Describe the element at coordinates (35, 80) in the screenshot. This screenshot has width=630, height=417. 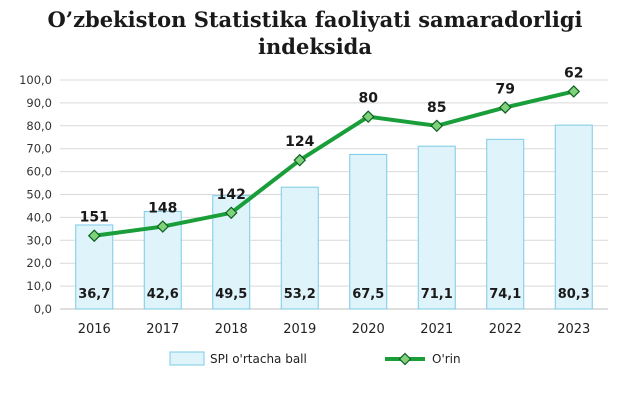
I see `y-tick-label: 100,0` at that location.